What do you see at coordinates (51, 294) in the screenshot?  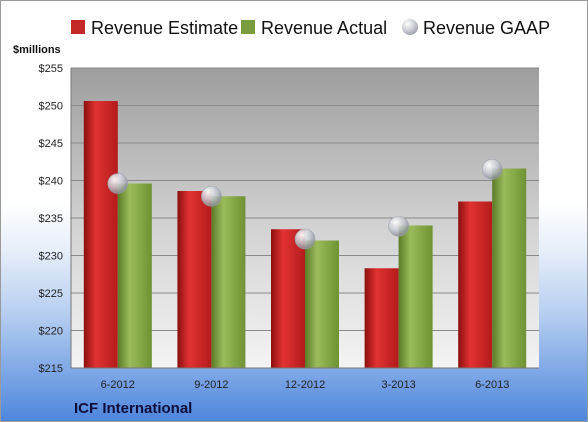 I see `y-tick-label: $225` at bounding box center [51, 294].